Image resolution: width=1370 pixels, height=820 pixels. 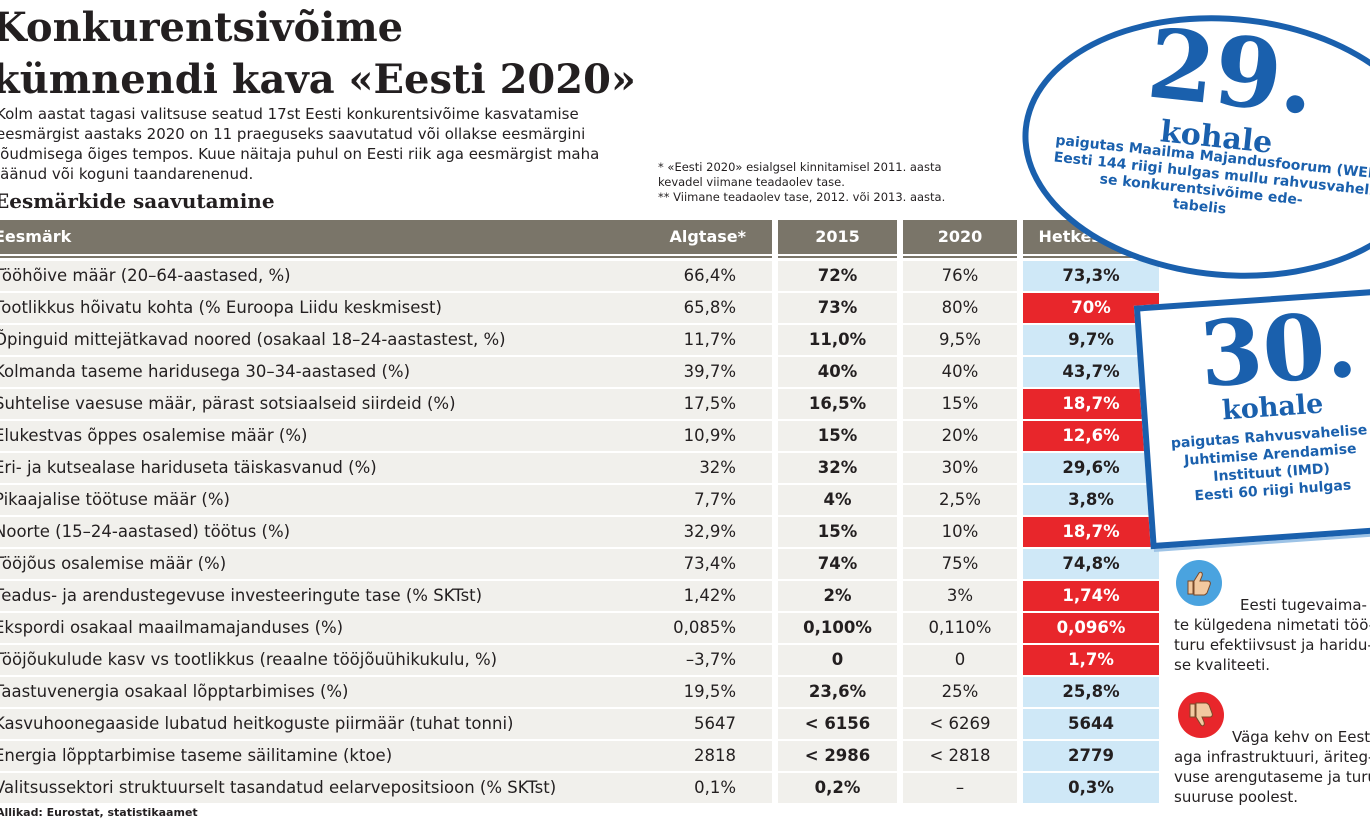 What do you see at coordinates (1091, 596) in the screenshot?
I see `current-status-cell: 1,74%` at bounding box center [1091, 596].